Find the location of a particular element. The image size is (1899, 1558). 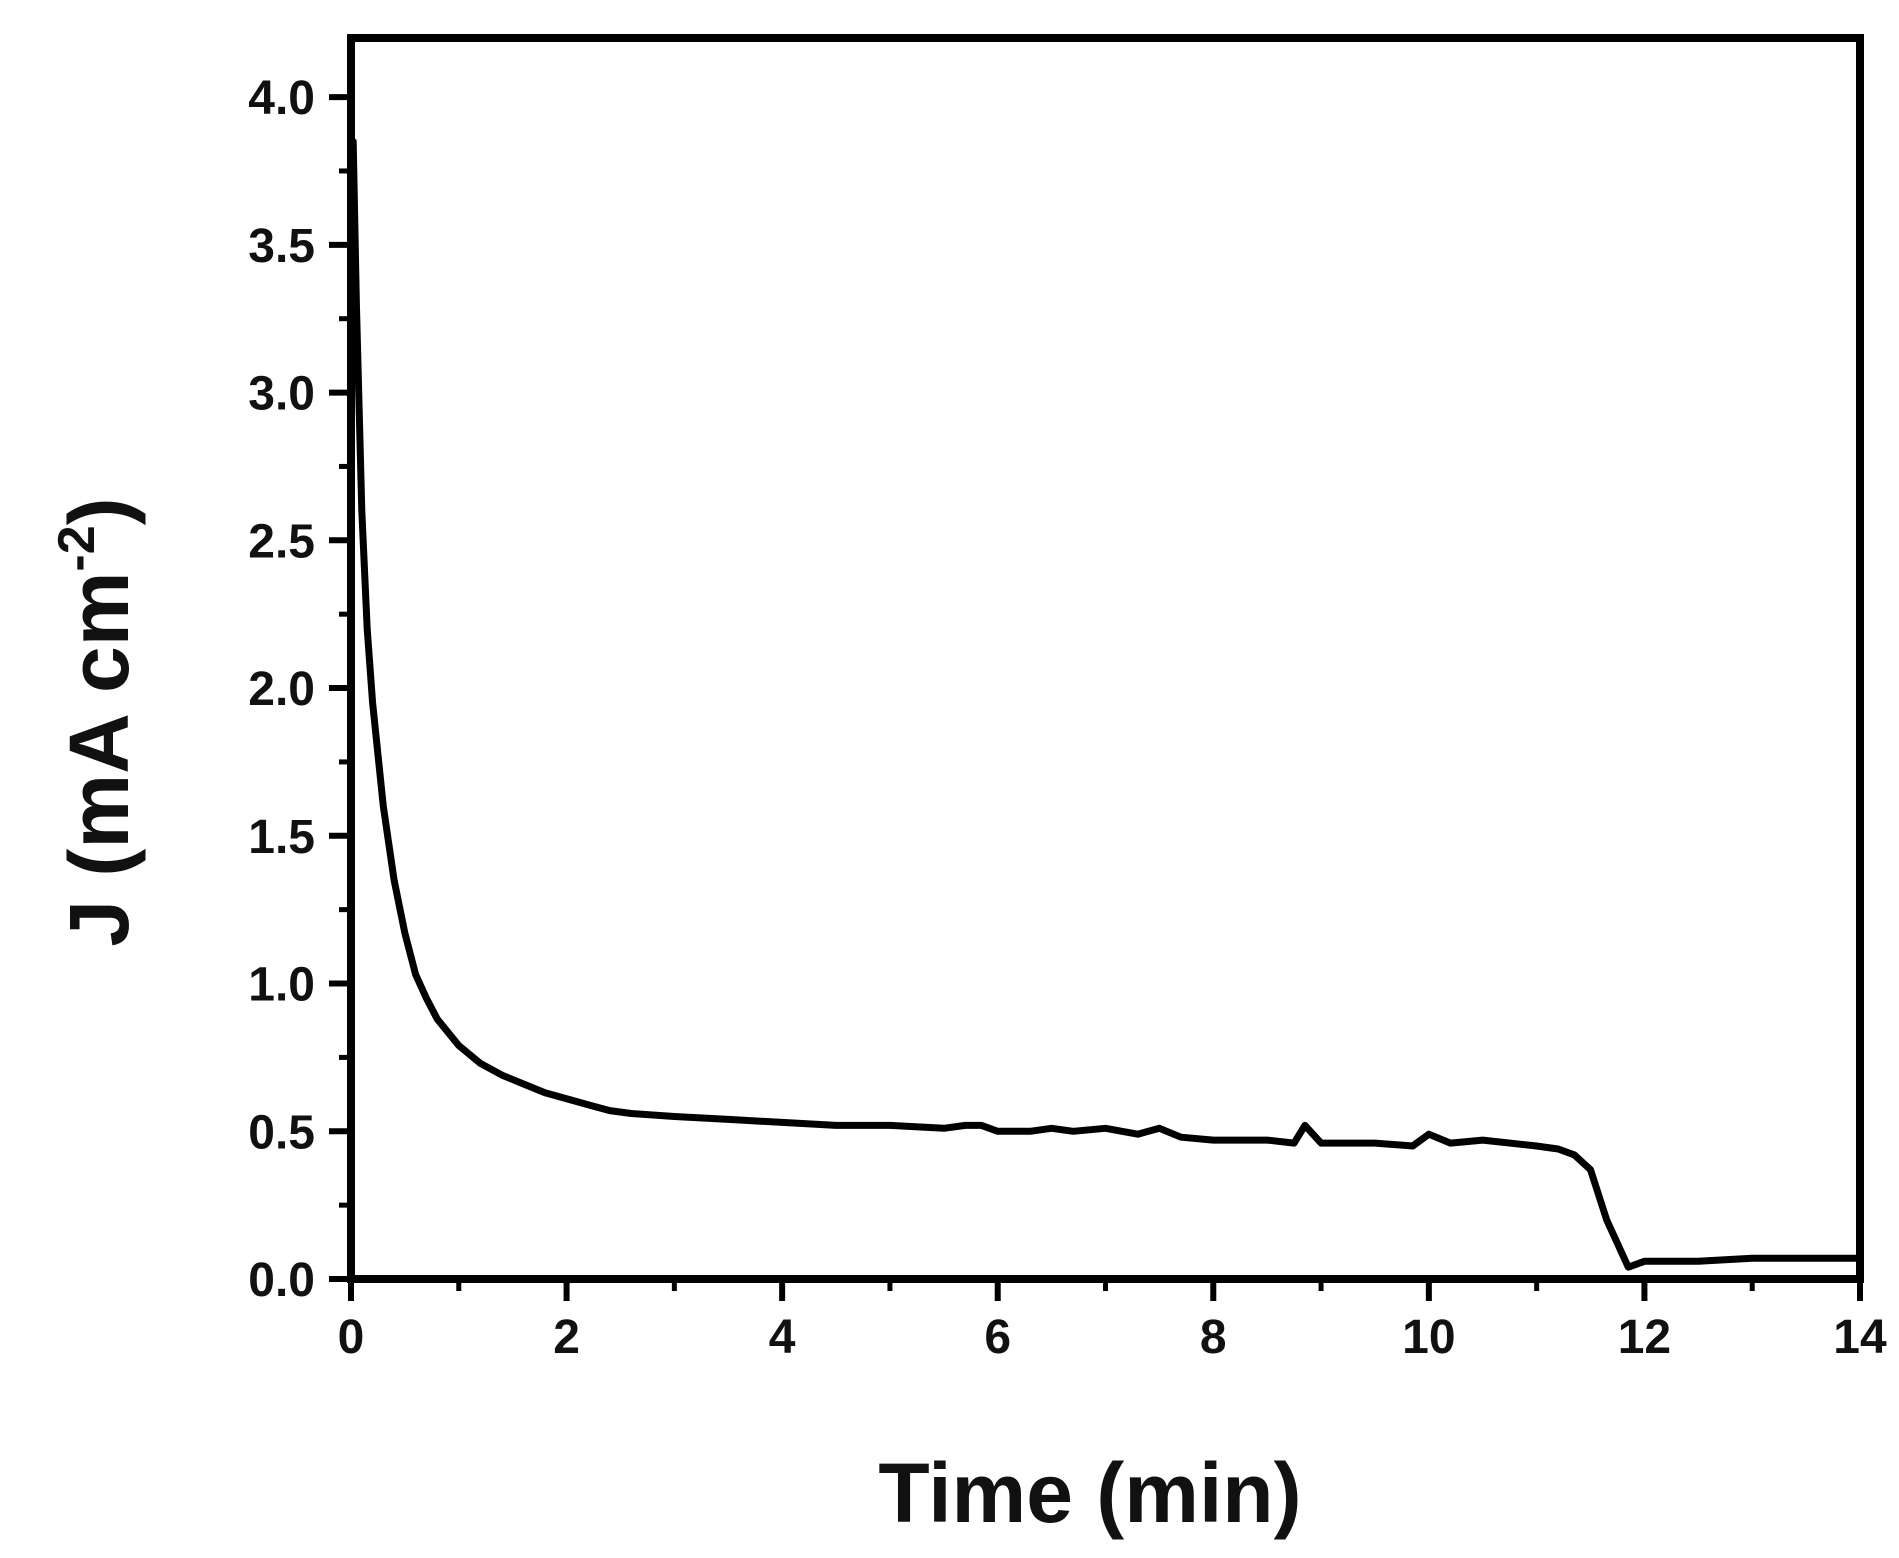

x-tick-label-6: 12 is located at coordinates (1644, 1337).